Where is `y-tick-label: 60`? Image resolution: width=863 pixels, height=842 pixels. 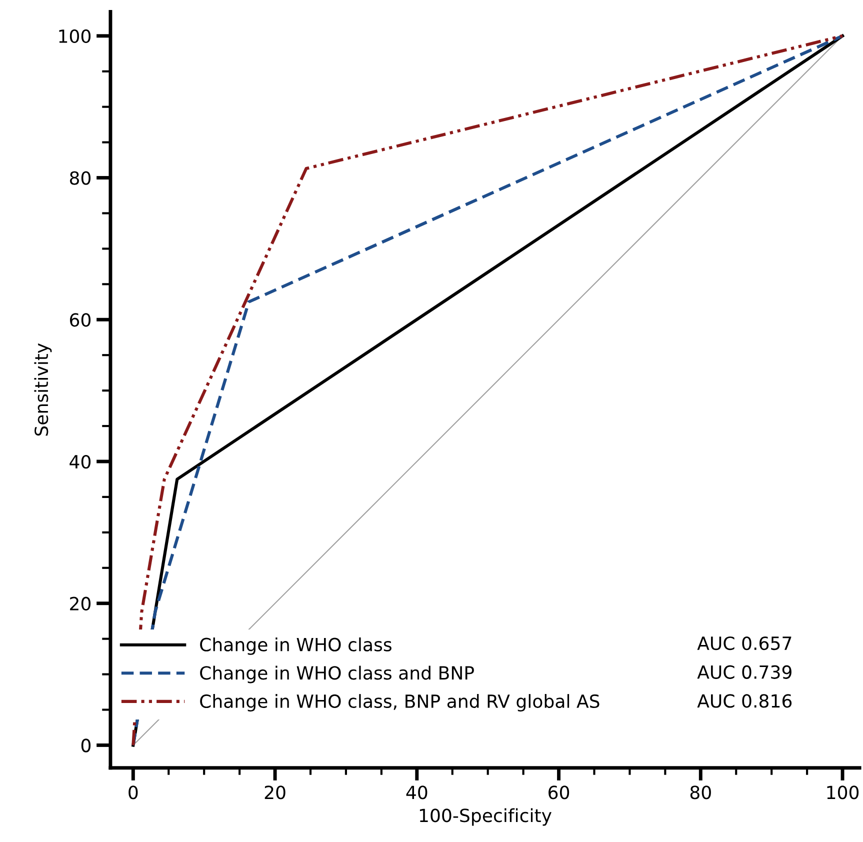 y-tick-label: 60 is located at coordinates (80, 320).